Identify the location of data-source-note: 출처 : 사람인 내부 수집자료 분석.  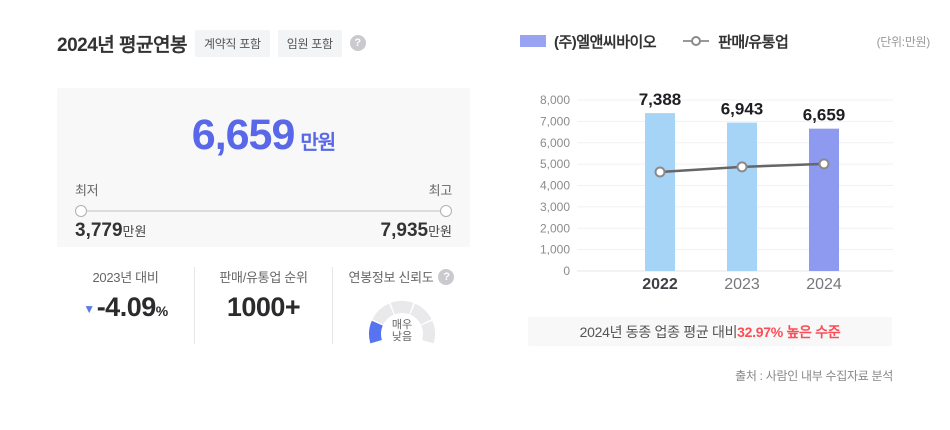
(814, 376).